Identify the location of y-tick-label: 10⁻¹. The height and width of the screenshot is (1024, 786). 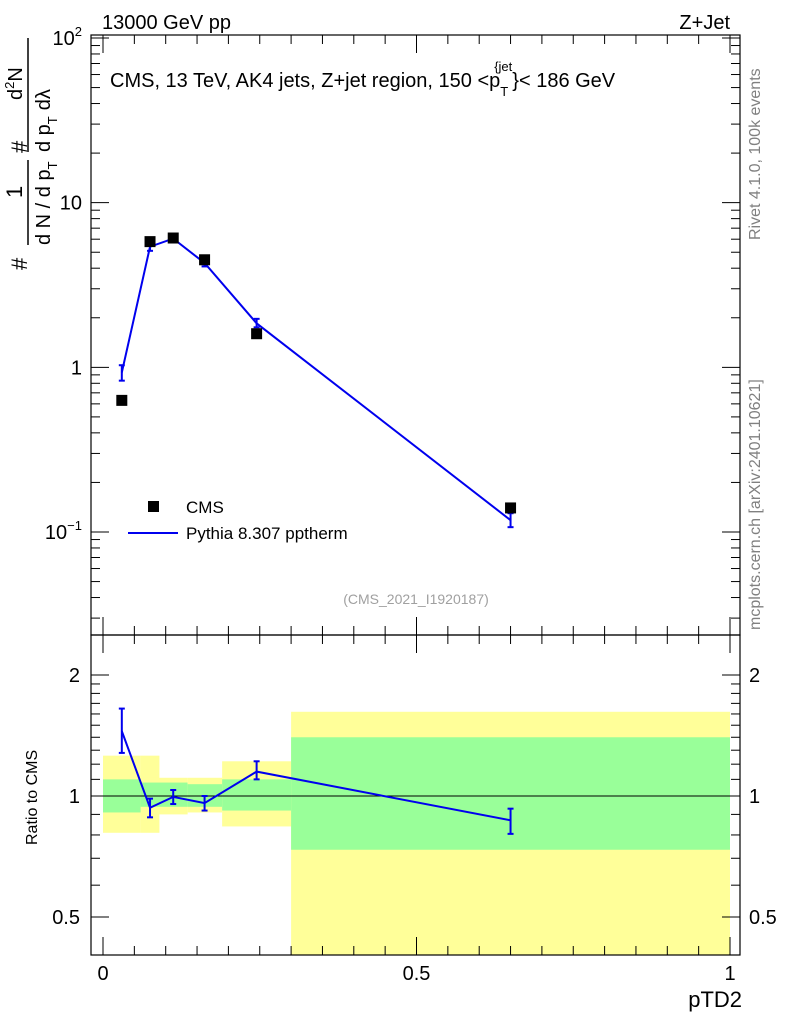
(63, 531).